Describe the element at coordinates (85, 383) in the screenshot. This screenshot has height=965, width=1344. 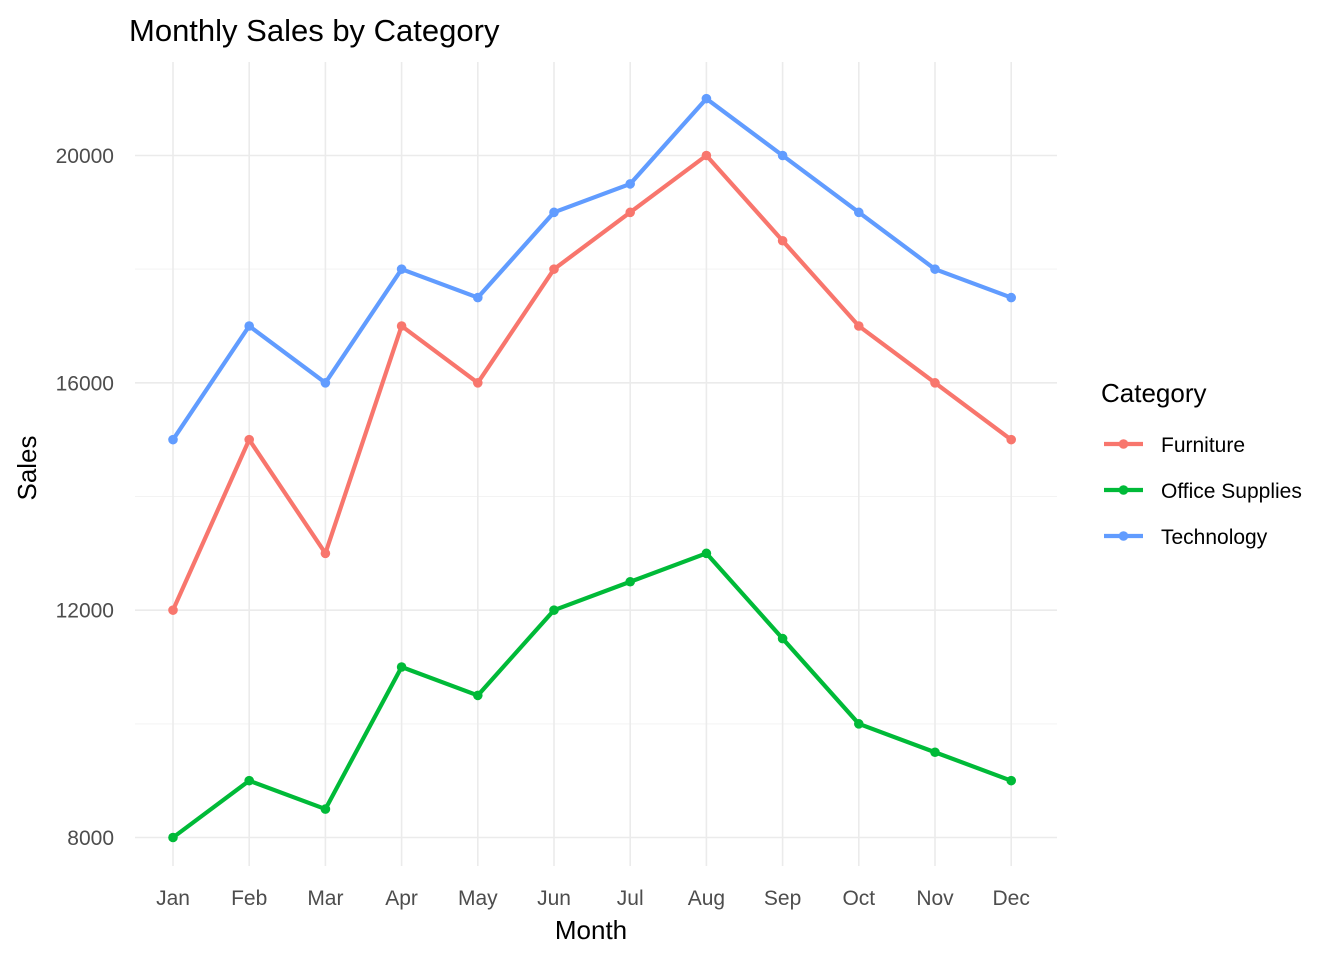
I see `y-tick-label: 16000` at that location.